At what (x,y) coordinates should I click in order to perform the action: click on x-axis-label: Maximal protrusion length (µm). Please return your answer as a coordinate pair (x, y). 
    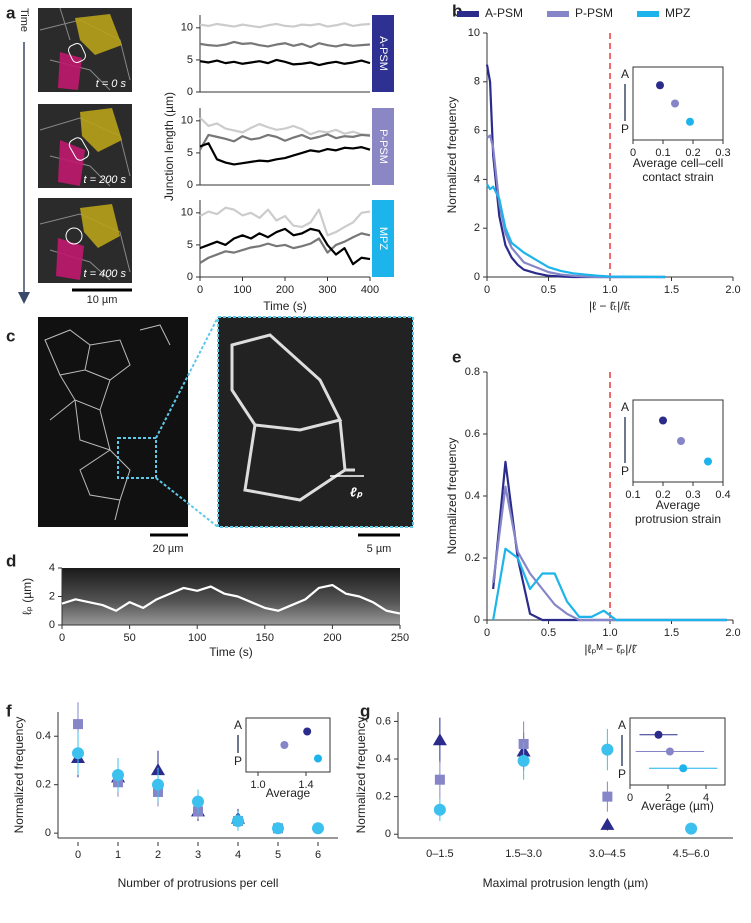
    Looking at the image, I should click on (566, 883).